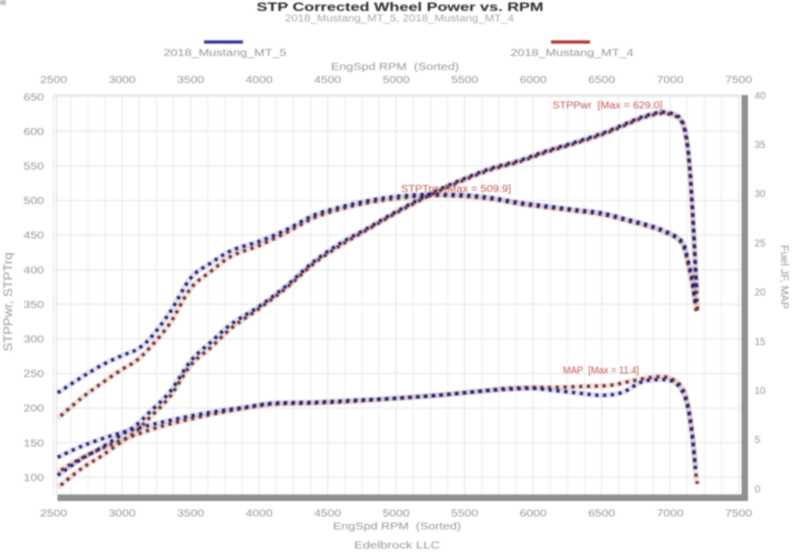 This screenshot has height=553, width=800. Describe the element at coordinates (34, 201) in the screenshot. I see `svg-text: 500` at that location.